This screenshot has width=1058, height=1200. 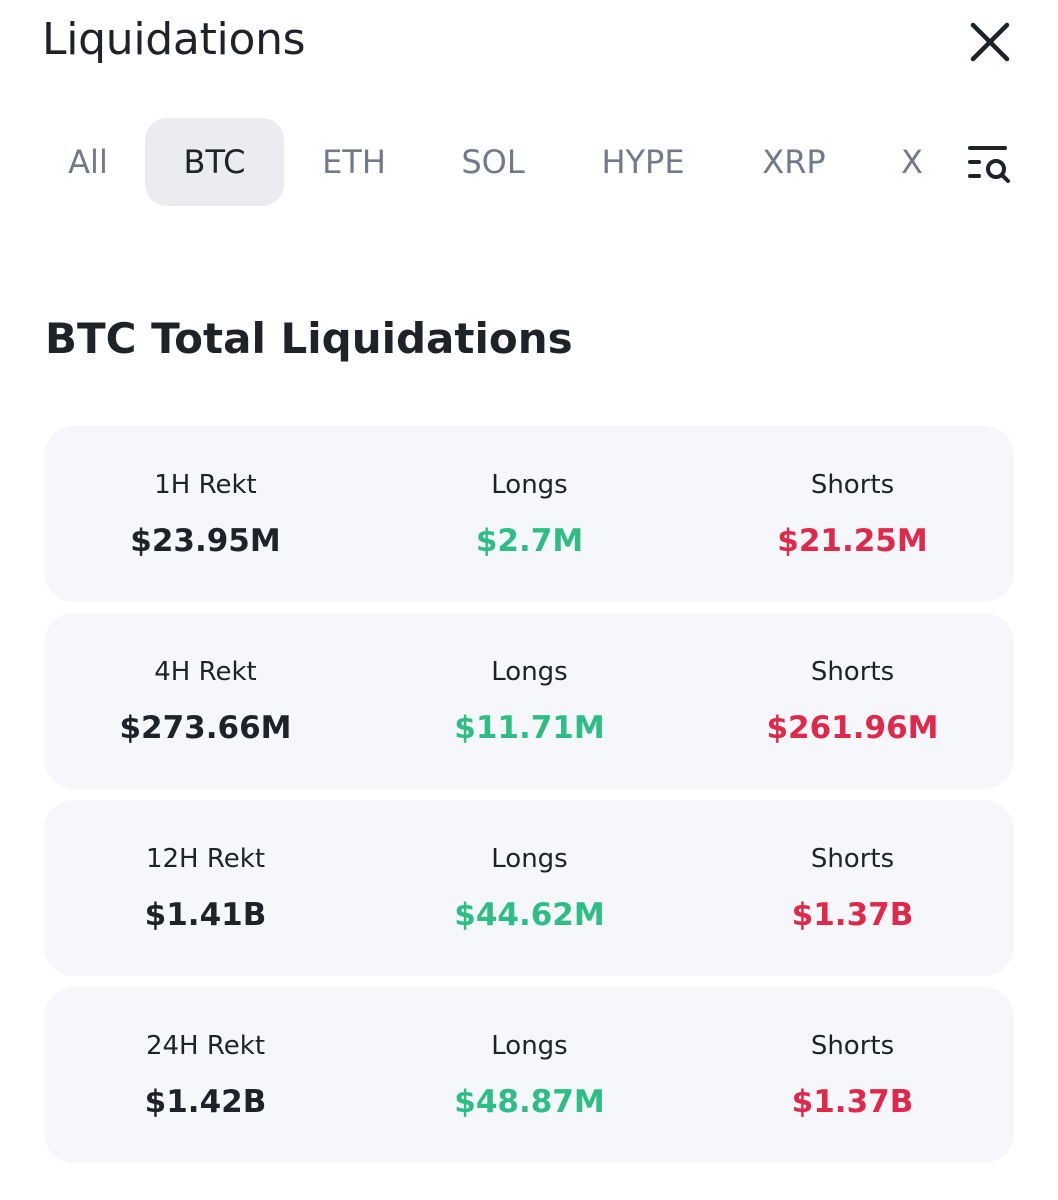 What do you see at coordinates (174, 39) in the screenshot?
I see `page-title: Liquidations` at bounding box center [174, 39].